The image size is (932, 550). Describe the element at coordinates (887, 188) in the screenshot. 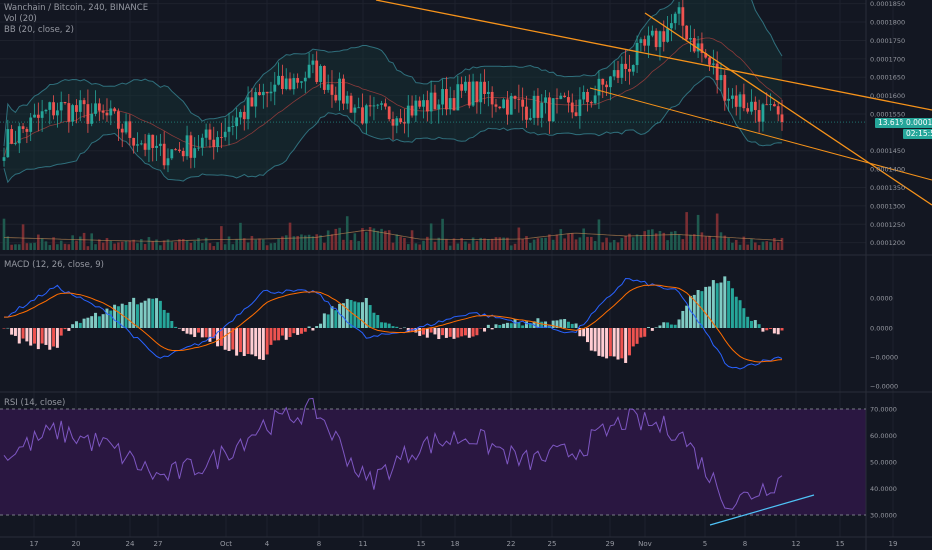

I see `price-axis-label: 0.0001350` at that location.